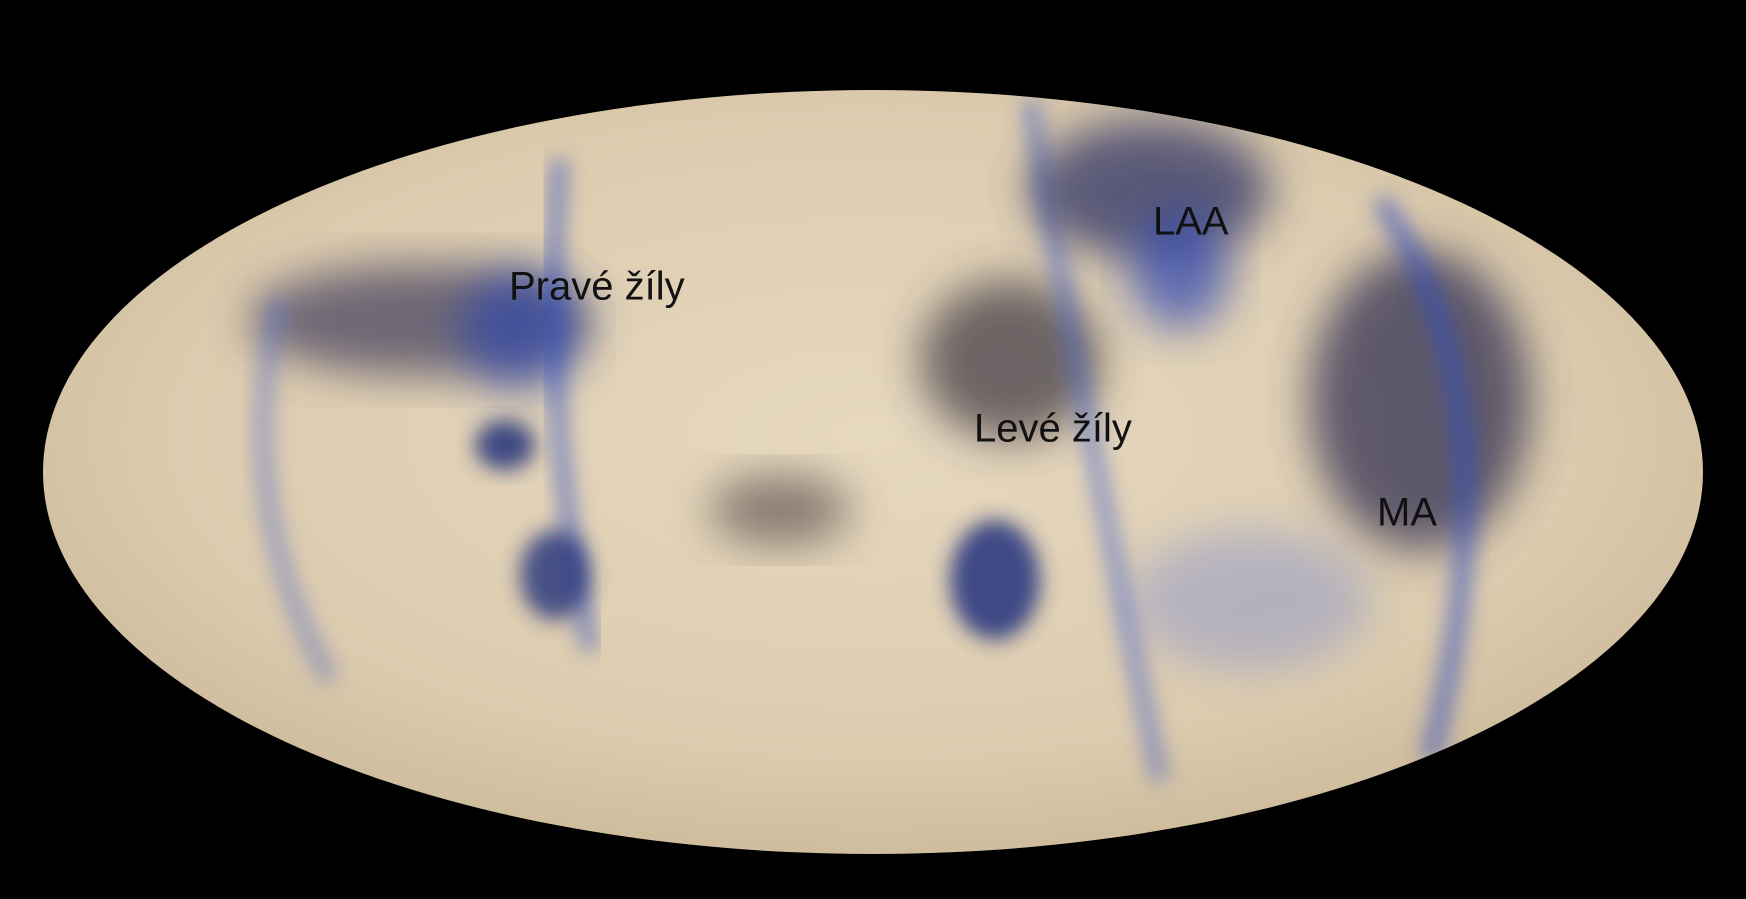  Describe the element at coordinates (597, 287) in the screenshot. I see `label-right-veins: Pravé žíly` at that location.